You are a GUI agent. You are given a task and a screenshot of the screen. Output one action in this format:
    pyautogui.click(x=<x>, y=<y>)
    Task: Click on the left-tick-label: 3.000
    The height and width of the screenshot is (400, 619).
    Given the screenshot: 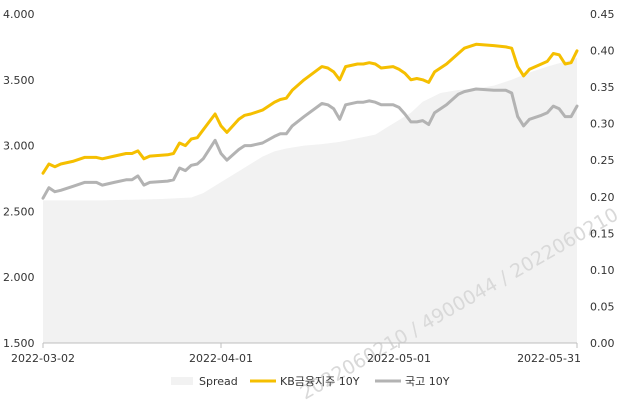 What is the action you would take?
    pyautogui.click(x=19, y=146)
    